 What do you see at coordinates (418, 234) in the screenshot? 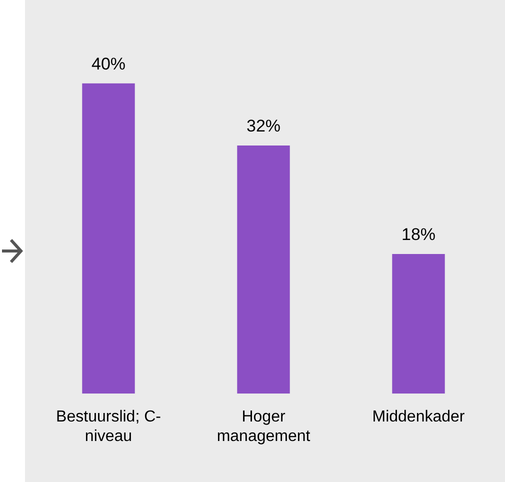
I see `data-label: 18%` at bounding box center [418, 234].